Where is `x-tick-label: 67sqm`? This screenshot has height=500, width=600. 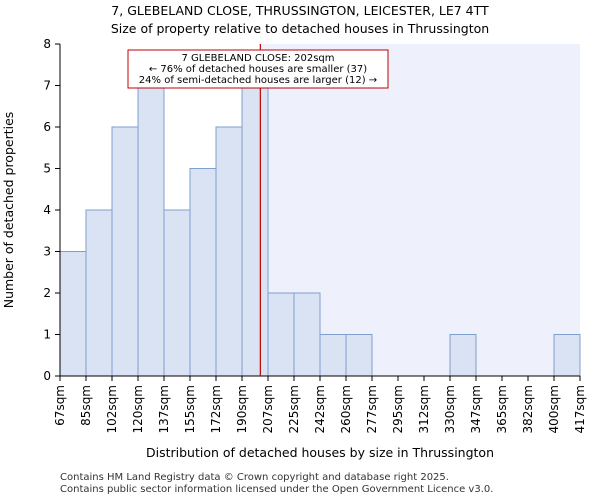 x-tick-label: 67sqm is located at coordinates (60, 405).